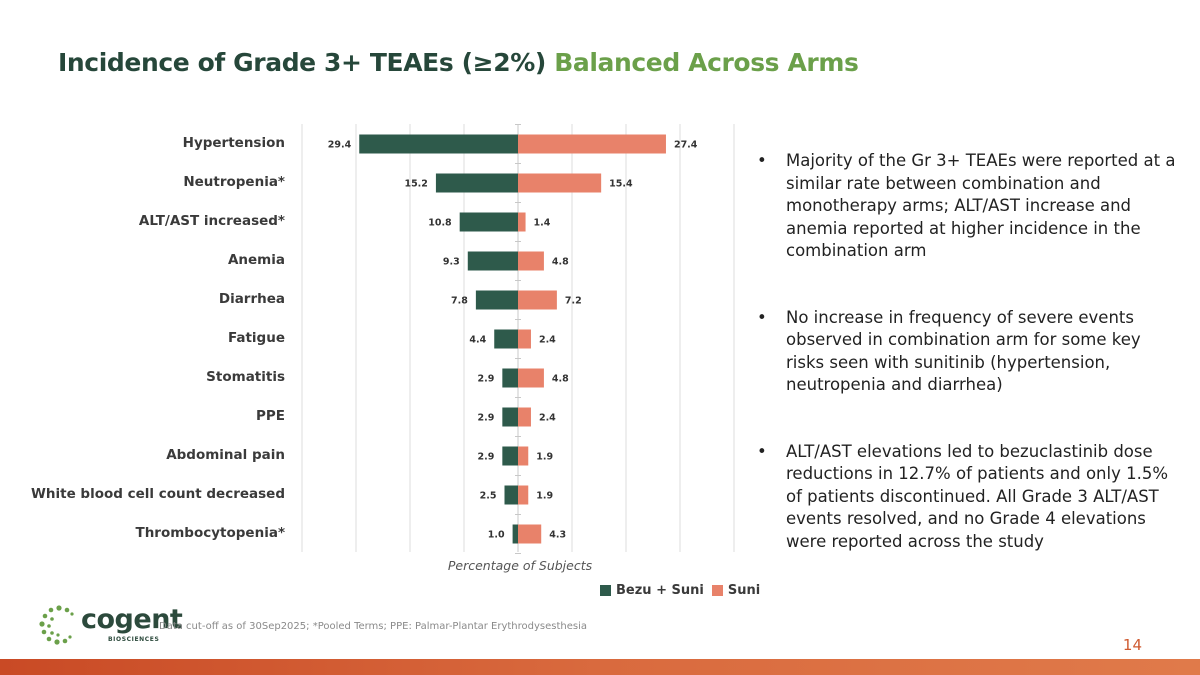 This screenshot has width=1200, height=675. What do you see at coordinates (270, 416) in the screenshot?
I see `category-label: PPE` at bounding box center [270, 416].